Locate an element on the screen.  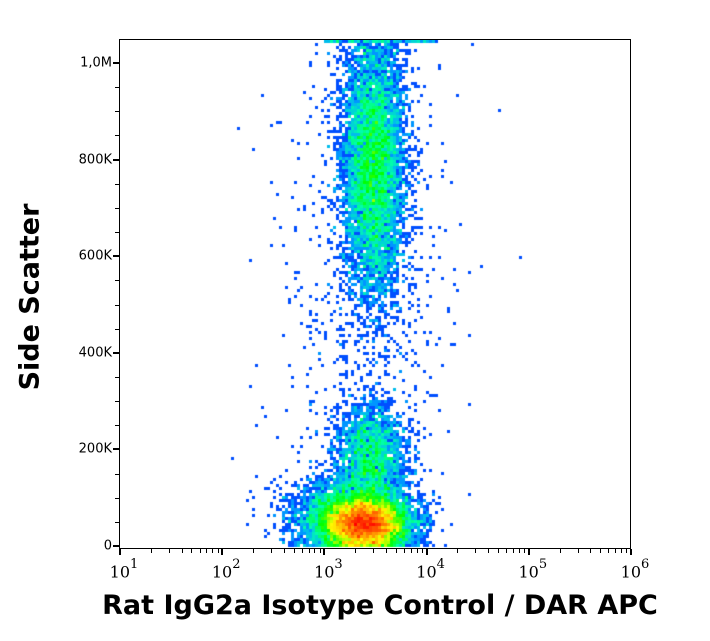
y-tick-label: 600K is located at coordinates (95, 256).